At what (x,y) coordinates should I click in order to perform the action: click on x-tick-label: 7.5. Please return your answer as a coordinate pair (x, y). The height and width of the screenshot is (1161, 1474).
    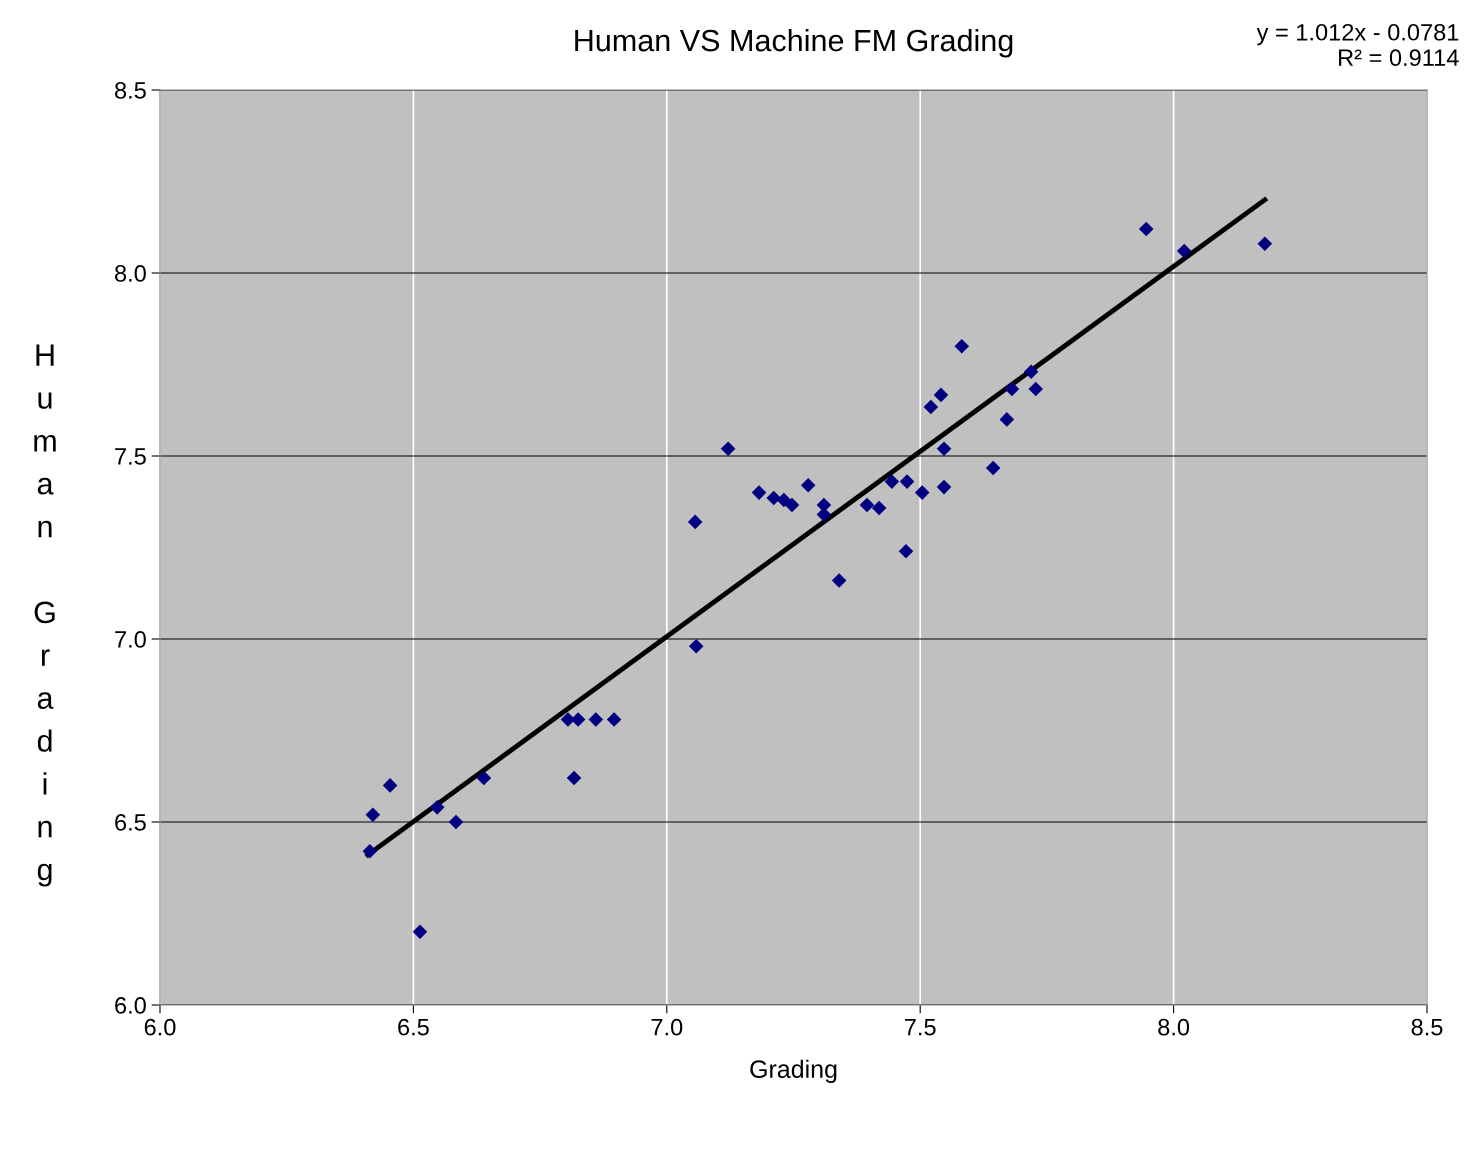
    Looking at the image, I should click on (920, 1027).